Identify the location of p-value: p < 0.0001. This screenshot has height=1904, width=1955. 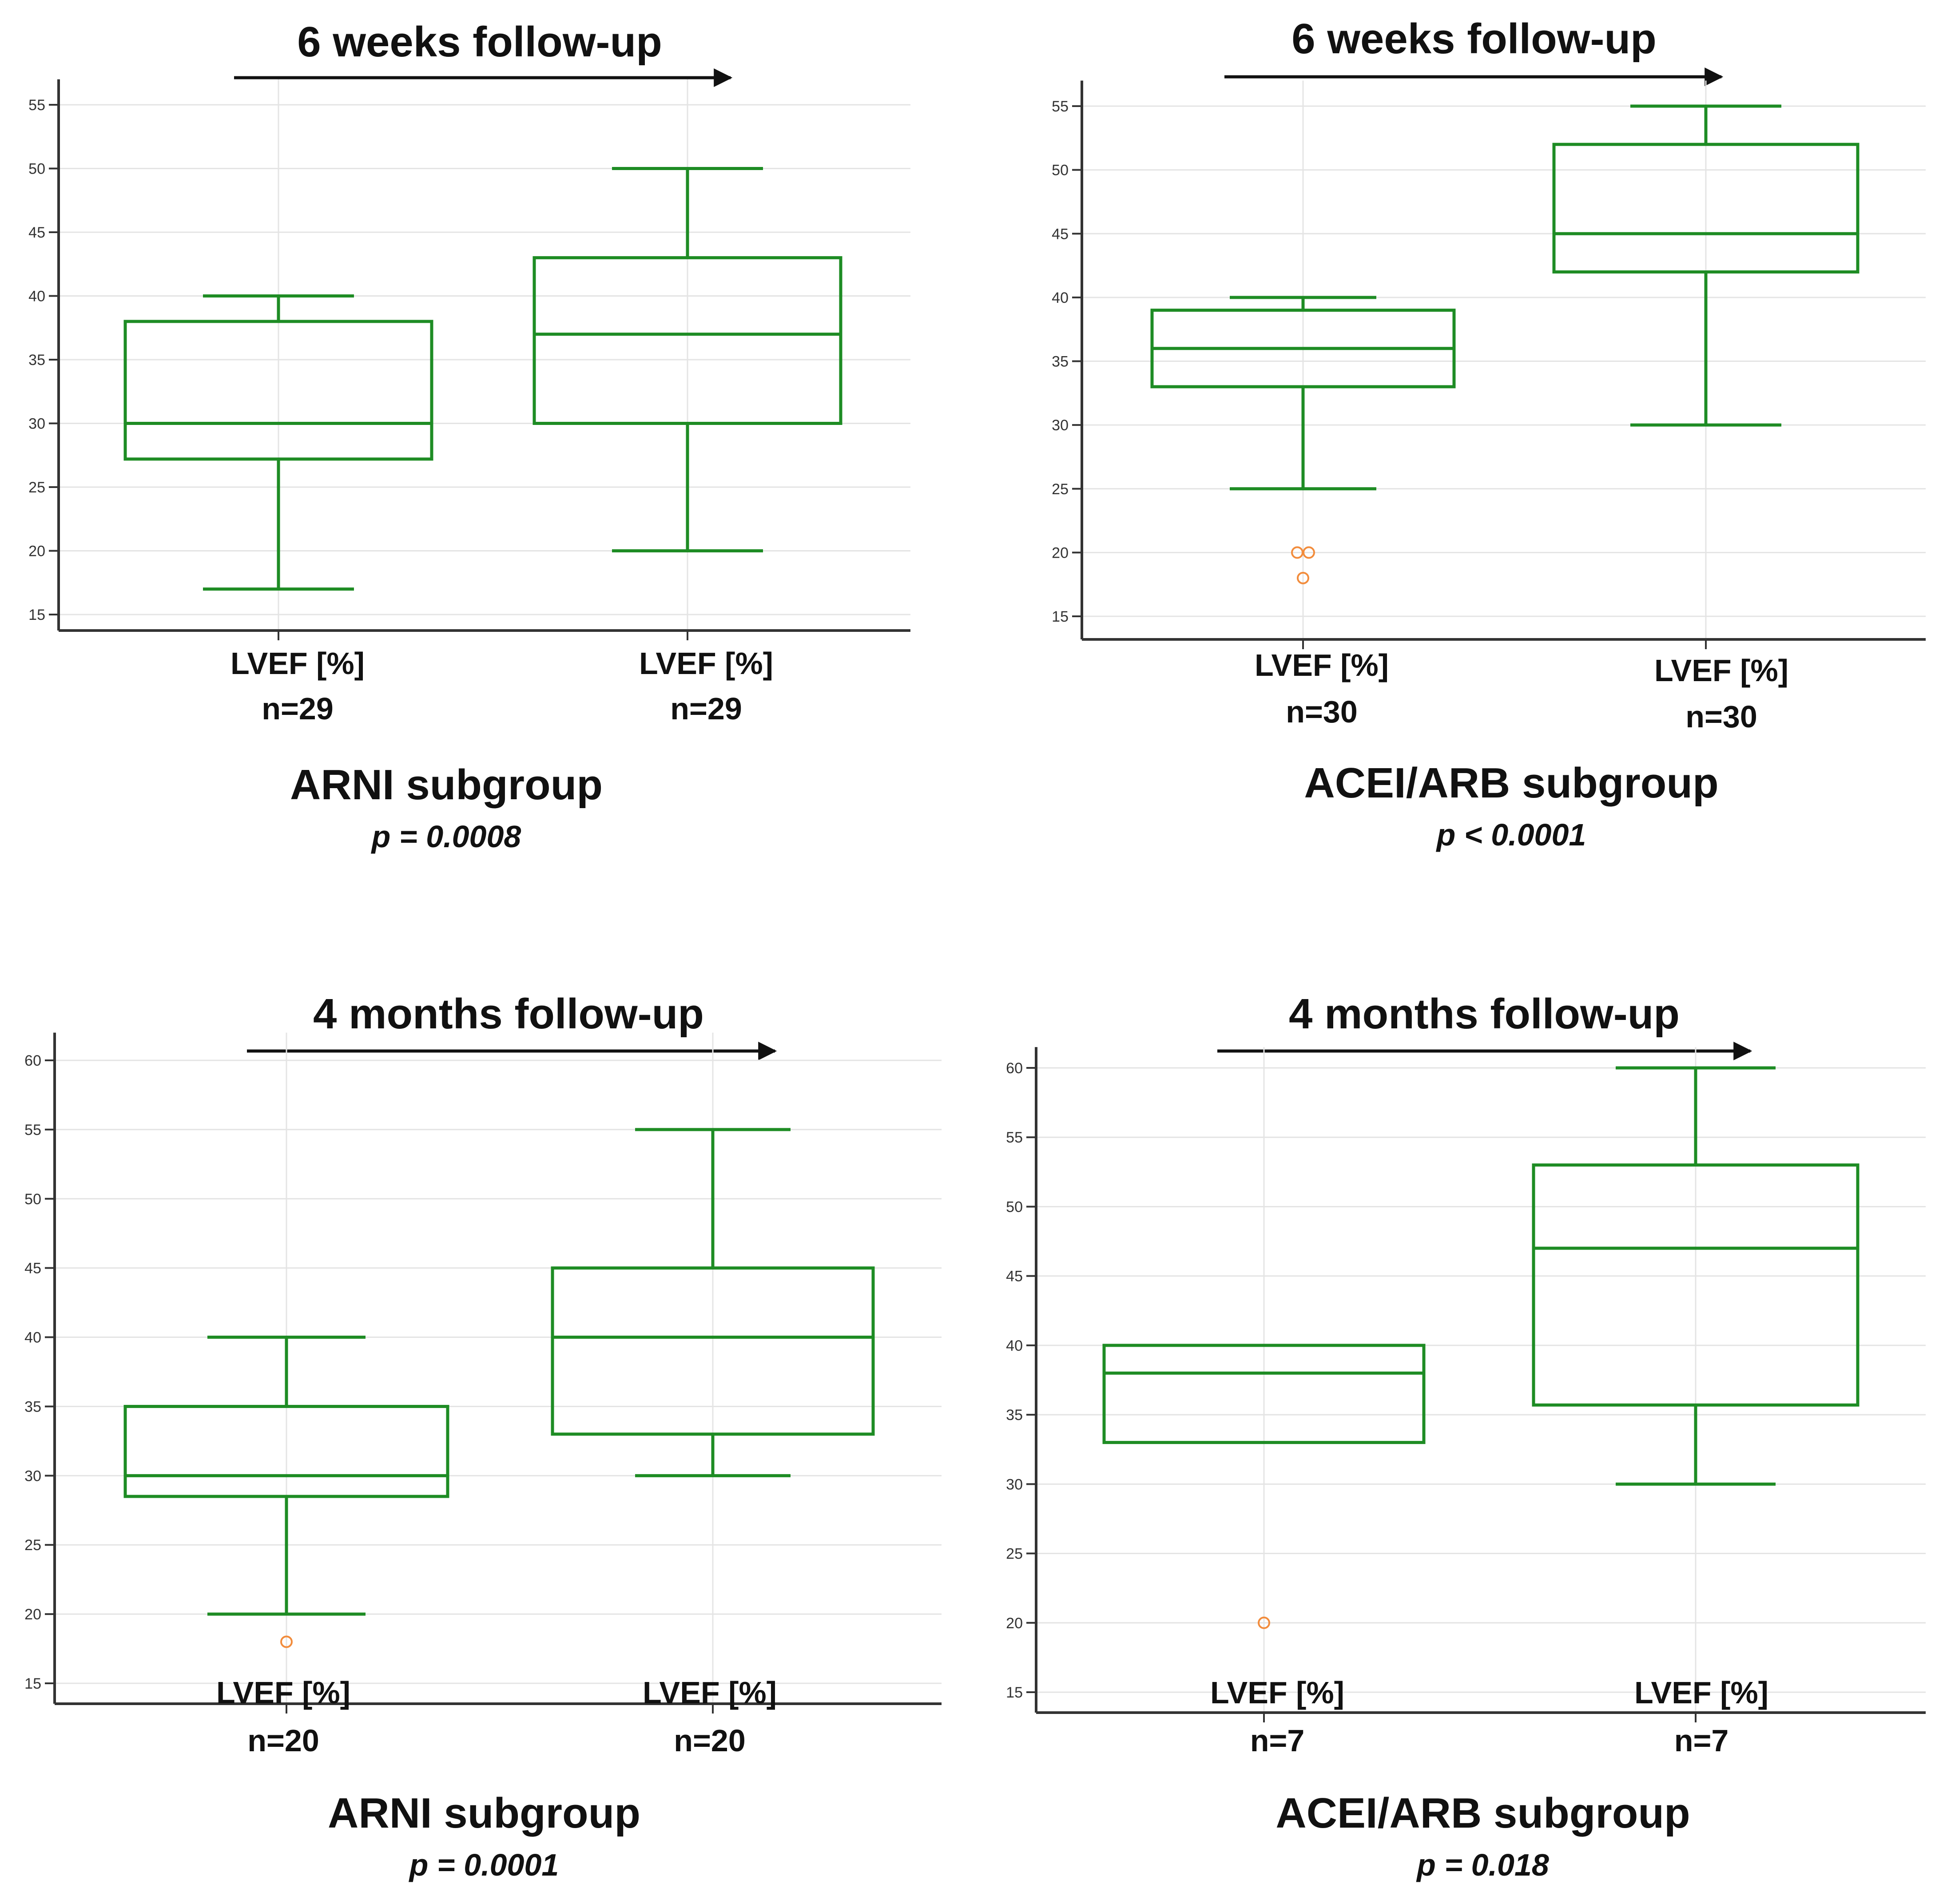
(1511, 834).